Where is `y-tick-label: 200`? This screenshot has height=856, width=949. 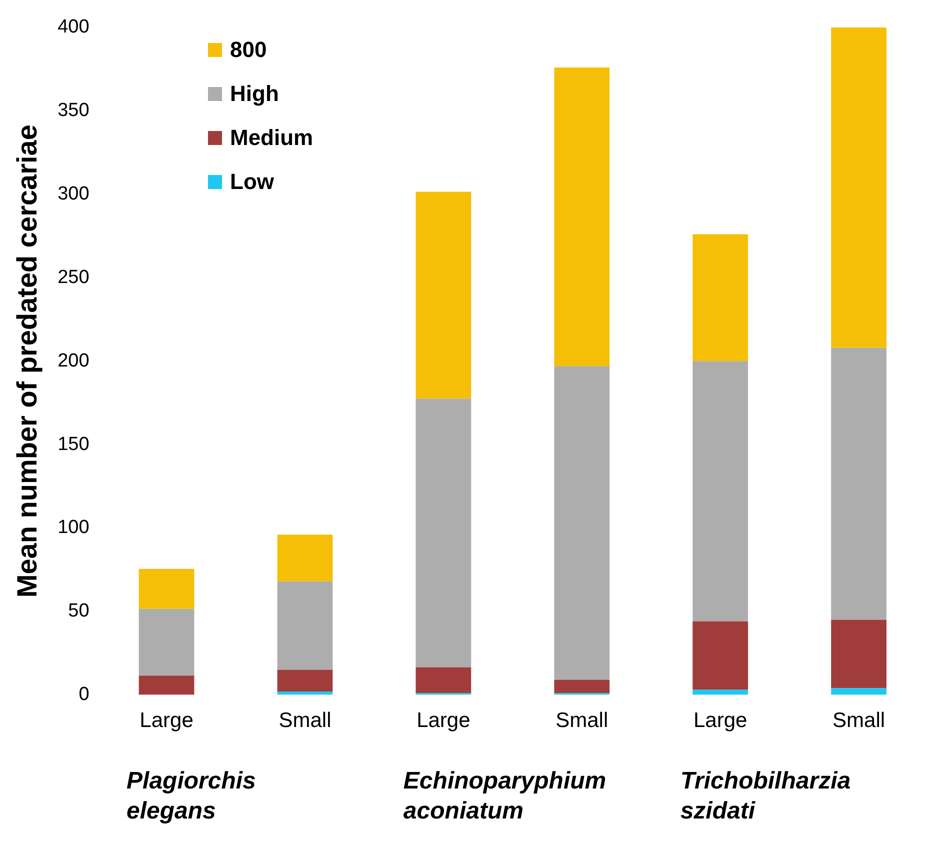 y-tick-label: 200 is located at coordinates (74, 361).